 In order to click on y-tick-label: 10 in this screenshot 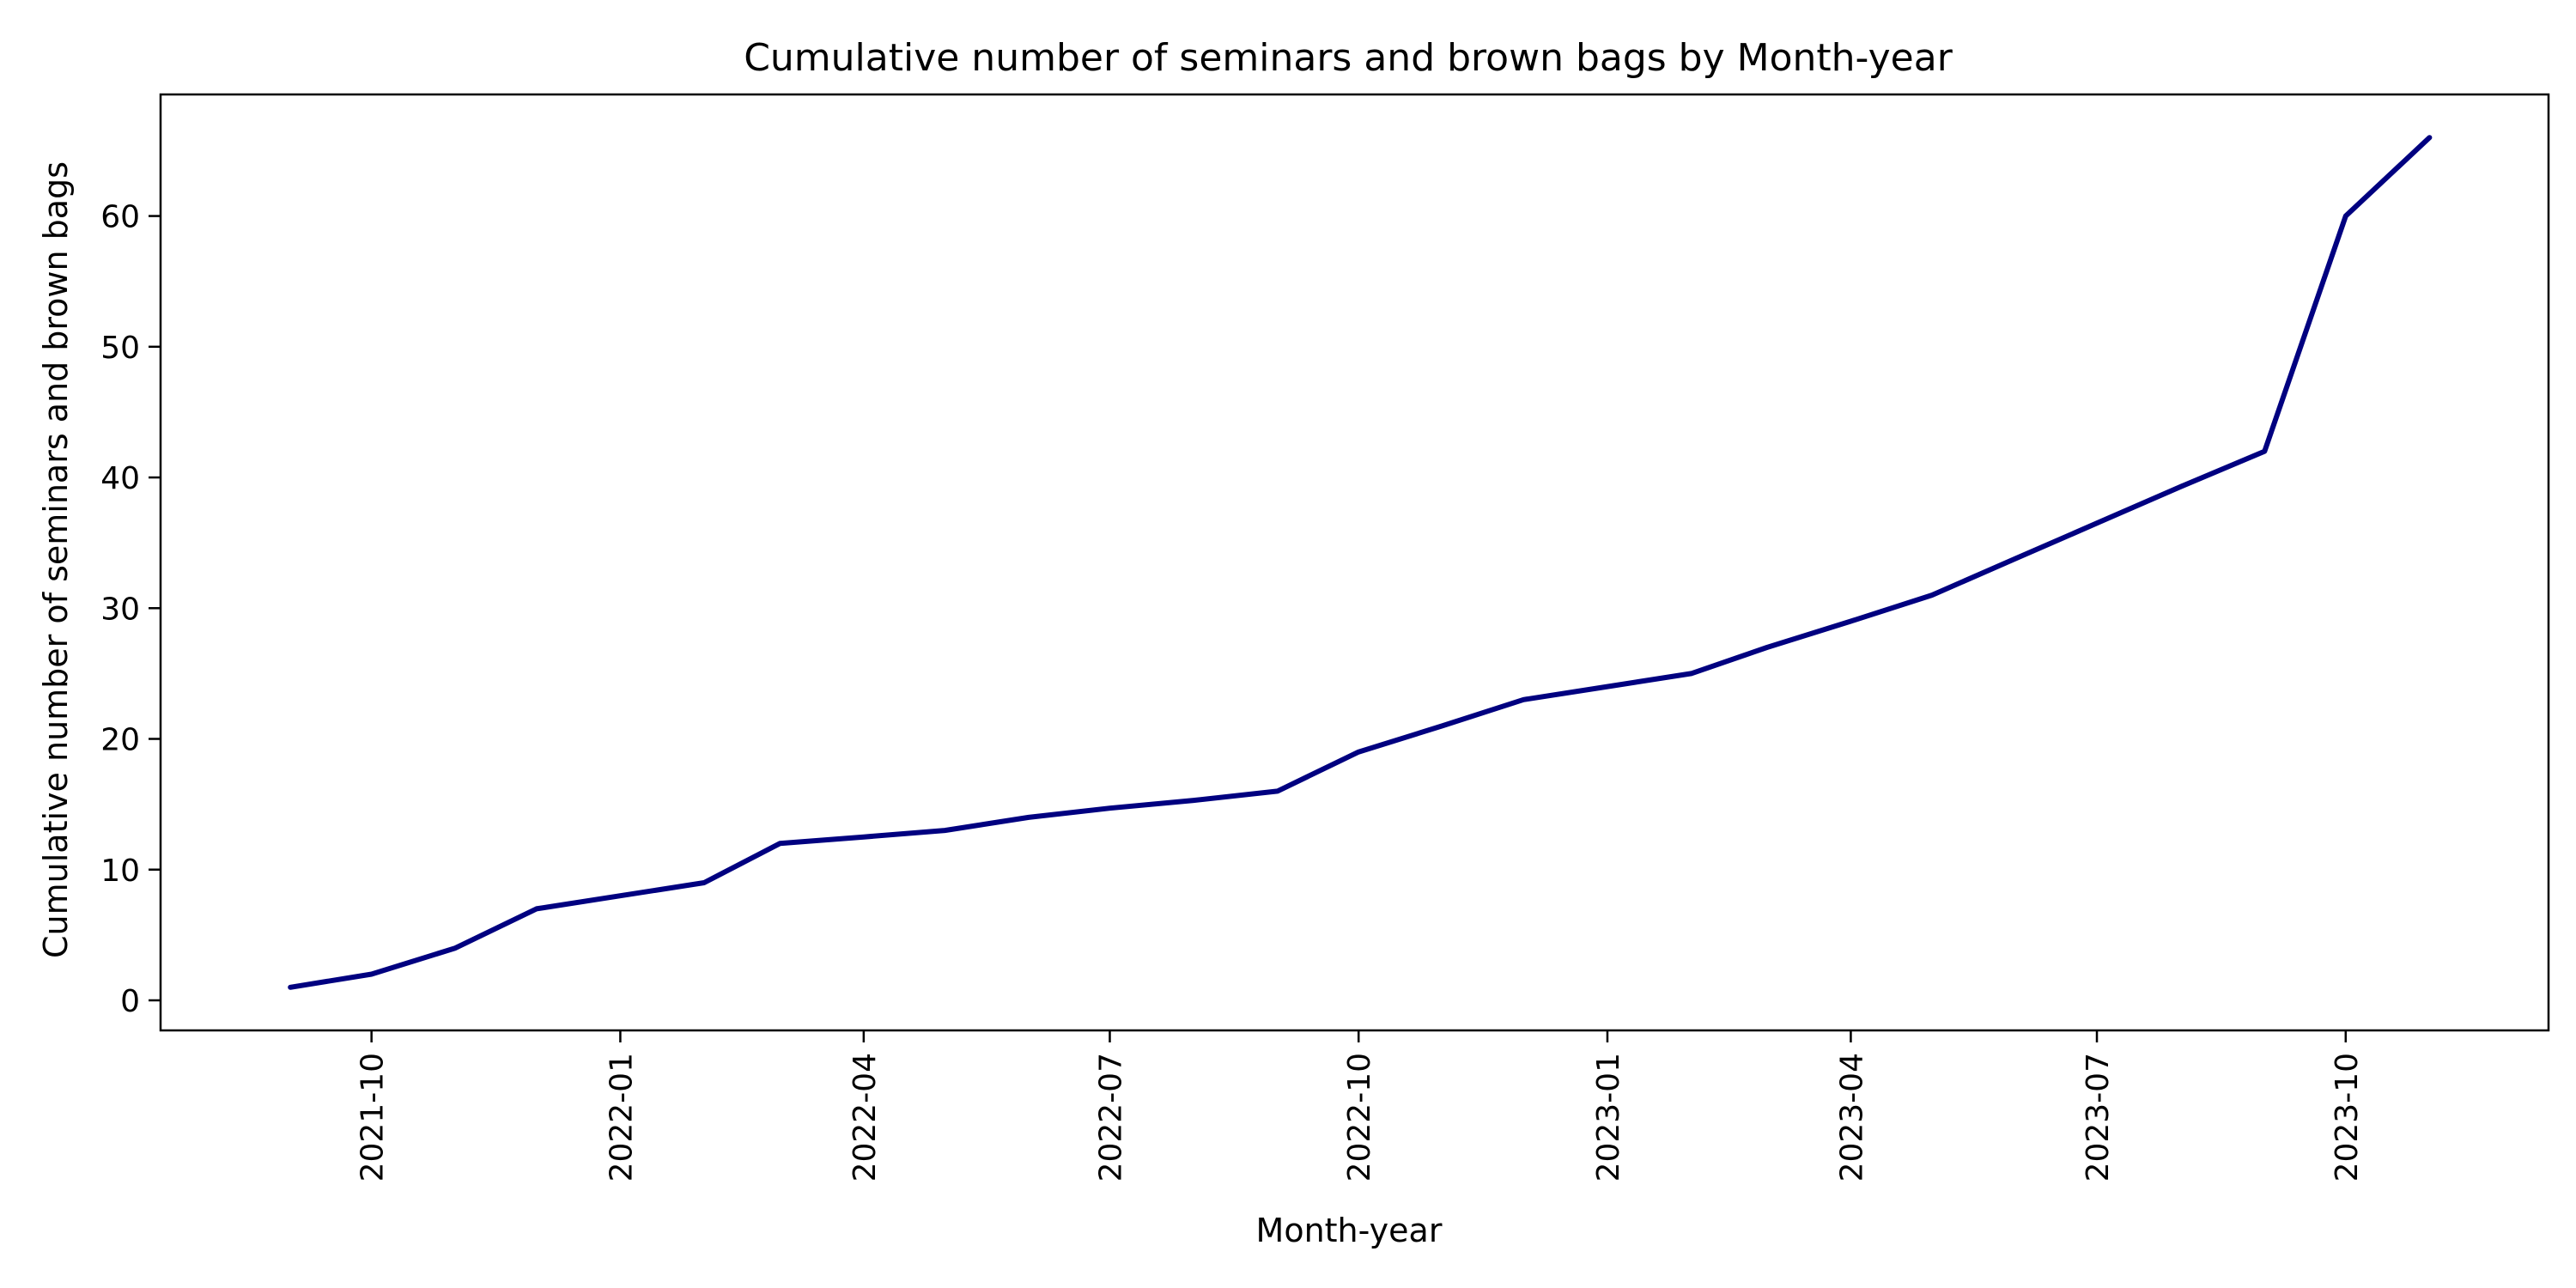, I will do `click(120, 872)`.